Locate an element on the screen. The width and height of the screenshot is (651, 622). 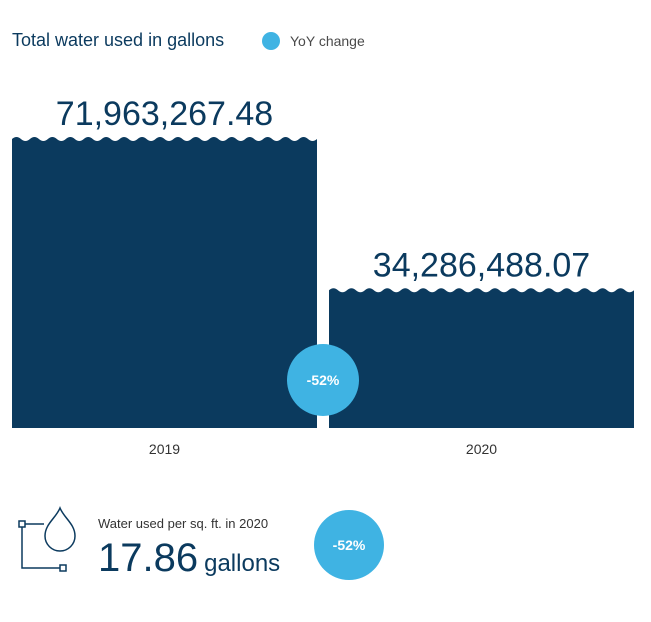
water-drop-icon is located at coordinates (47, 538).